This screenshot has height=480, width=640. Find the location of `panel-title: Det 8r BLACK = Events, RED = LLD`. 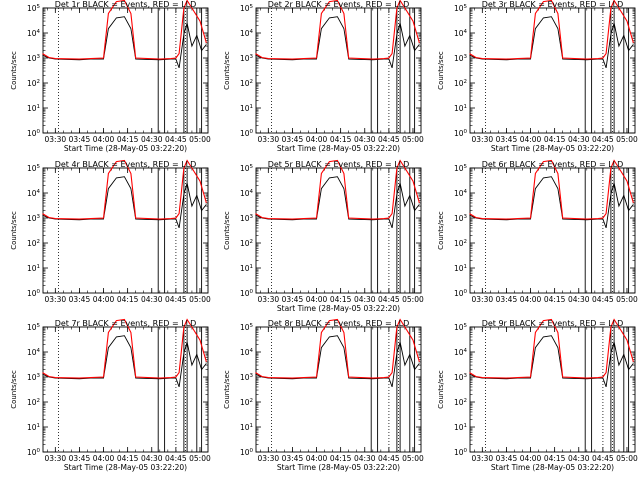

panel-title: Det 8r BLACK = Events, RED = LLD is located at coordinates (339, 323).